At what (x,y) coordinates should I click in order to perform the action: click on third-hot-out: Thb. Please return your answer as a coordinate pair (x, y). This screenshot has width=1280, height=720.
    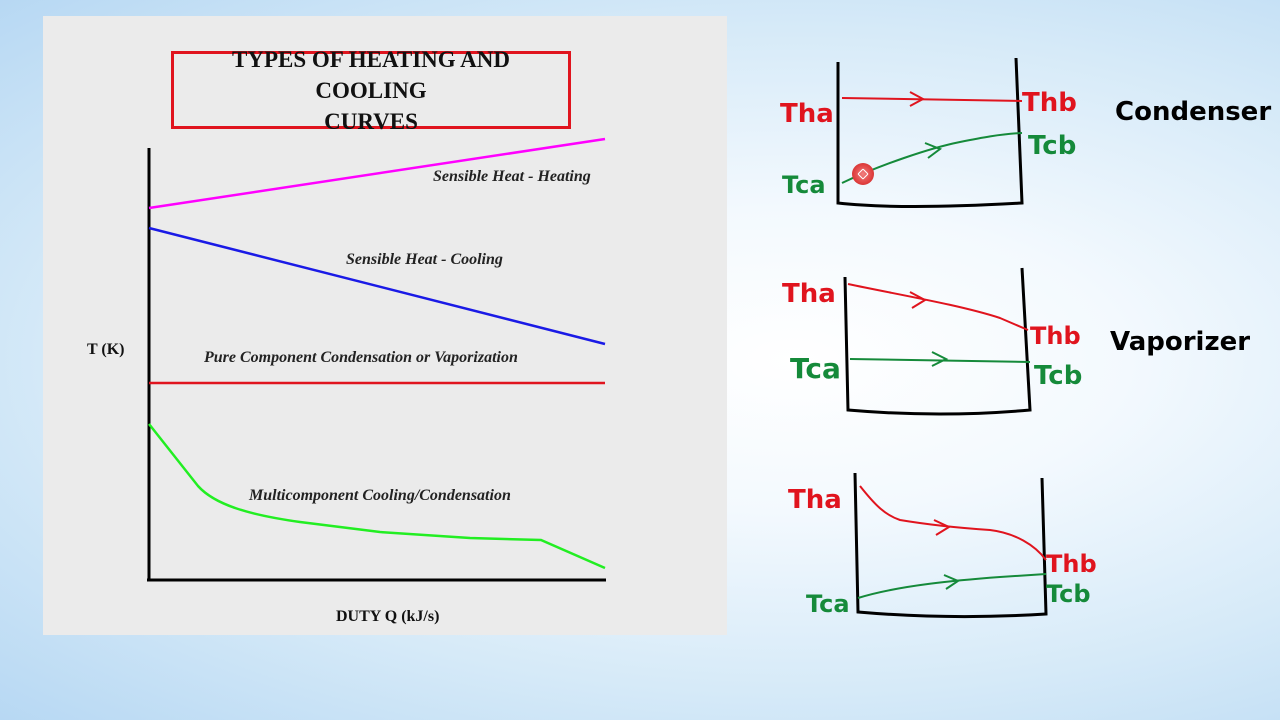
    Looking at the image, I should click on (1071, 564).